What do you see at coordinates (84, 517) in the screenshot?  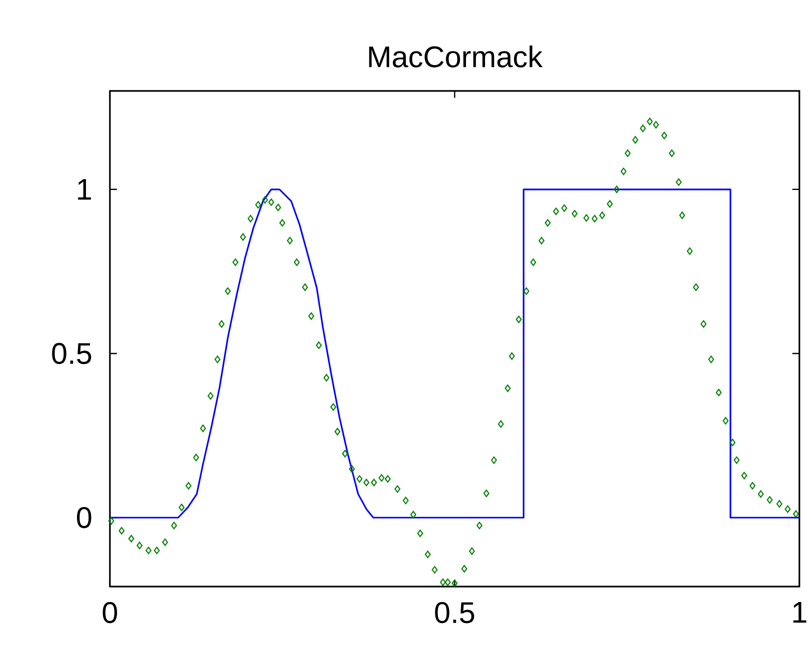 I see `y-tick-label: 0` at bounding box center [84, 517].